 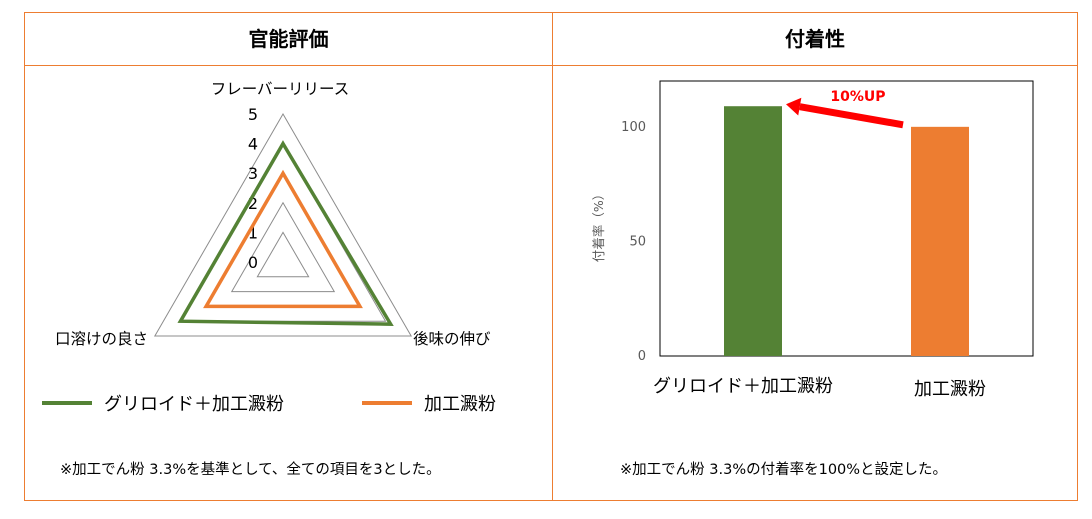 I want to click on panel-divider, so click(x=552, y=256).